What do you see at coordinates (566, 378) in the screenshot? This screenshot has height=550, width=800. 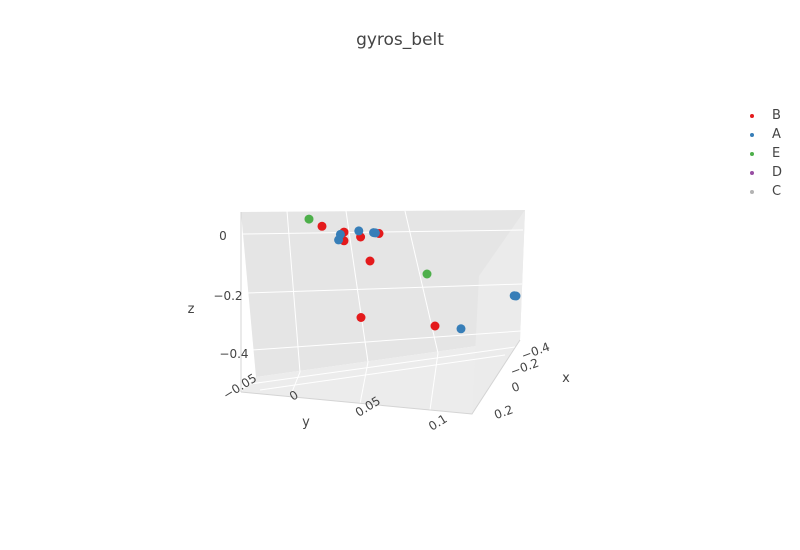 I see `x-axis-title: x` at bounding box center [566, 378].